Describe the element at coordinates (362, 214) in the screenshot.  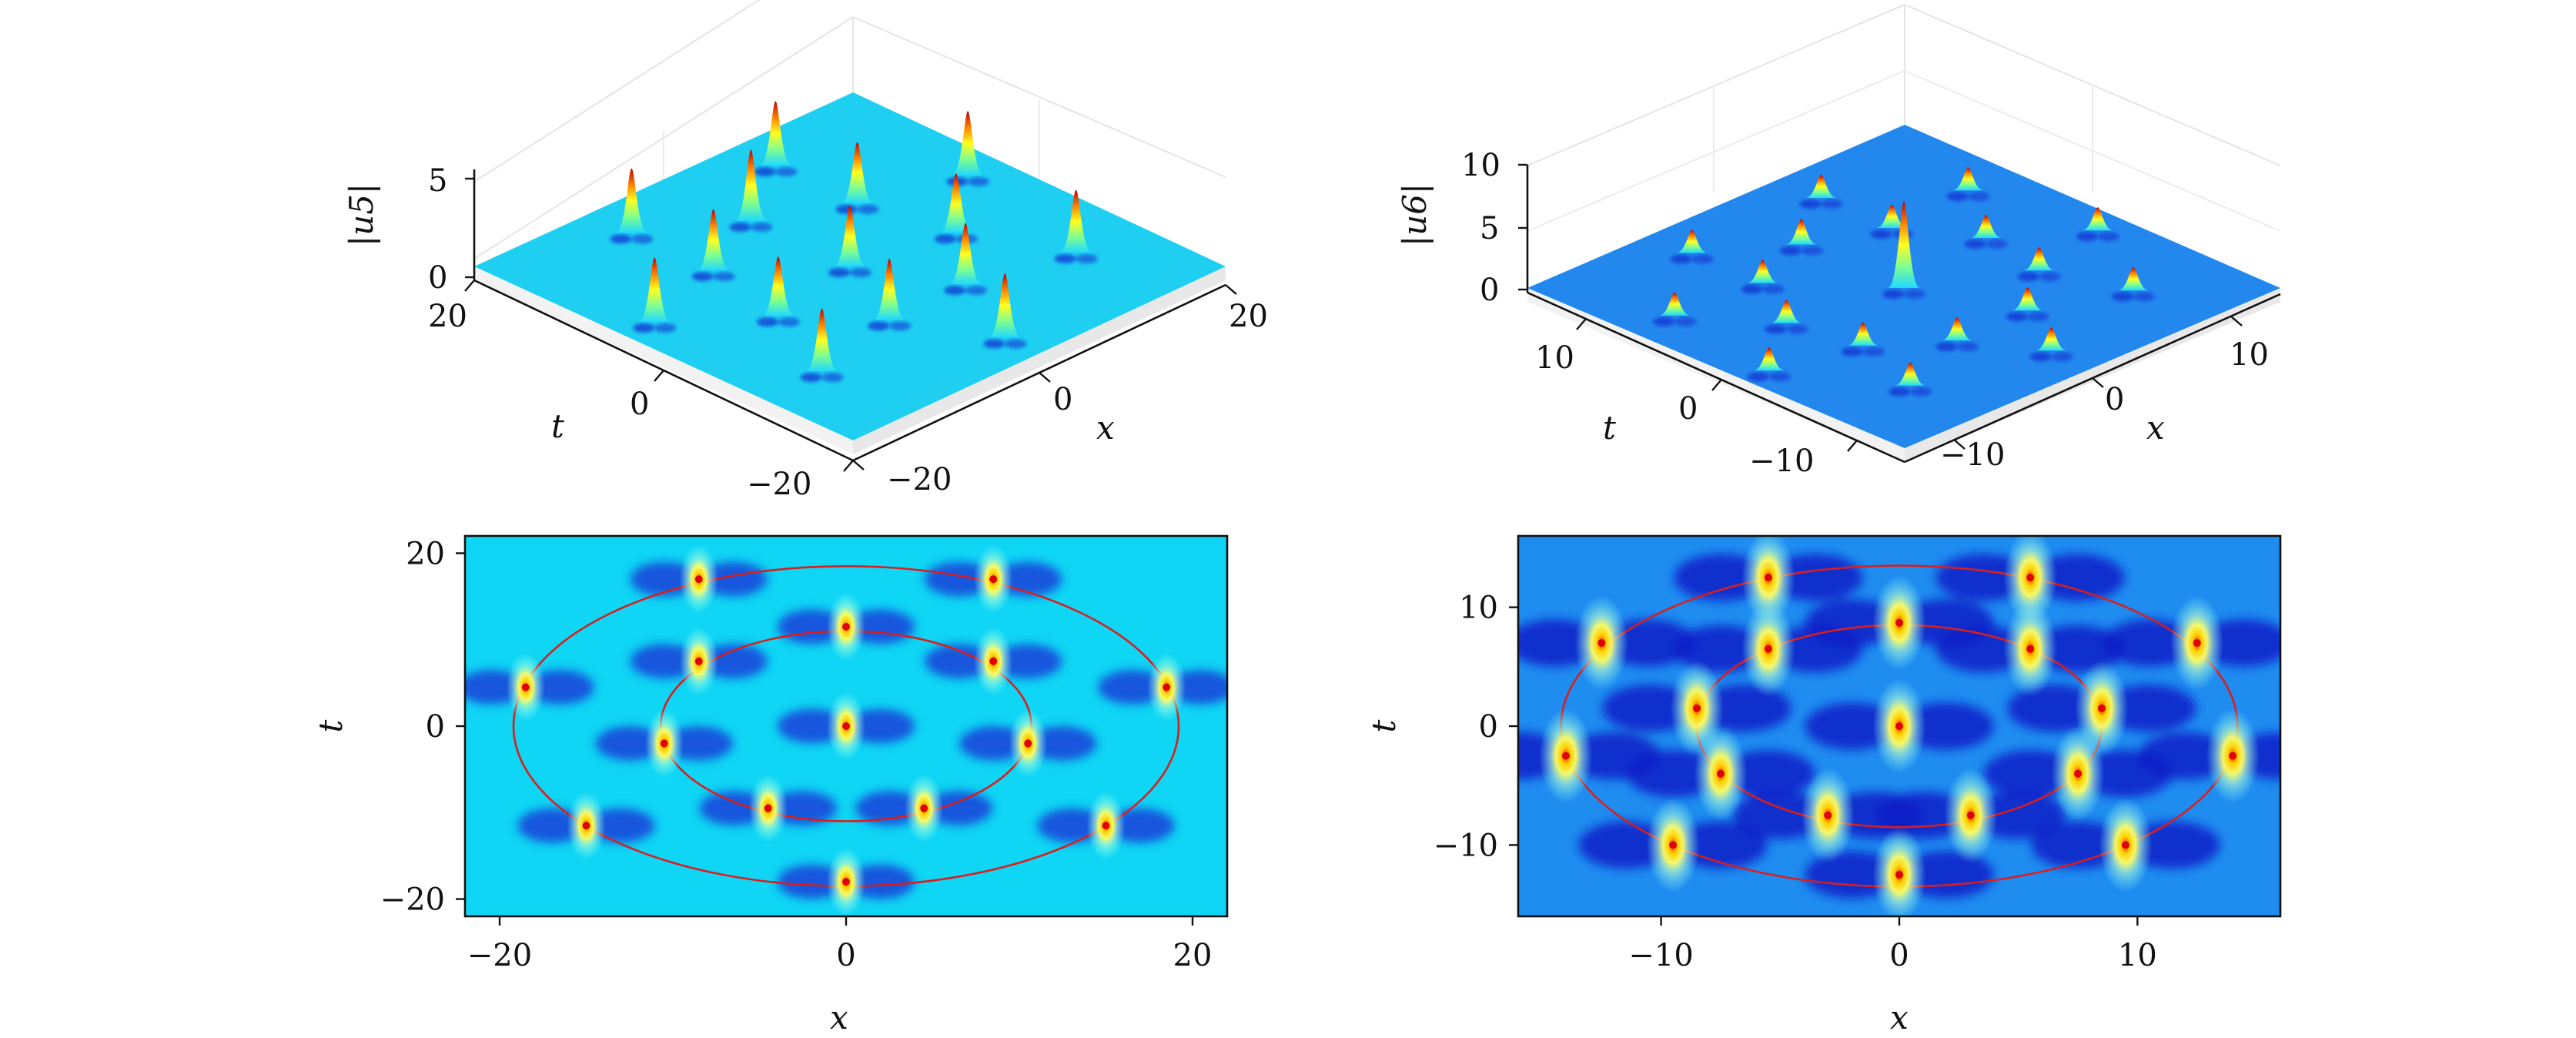
I see `p1-zlabel: |u5|` at that location.